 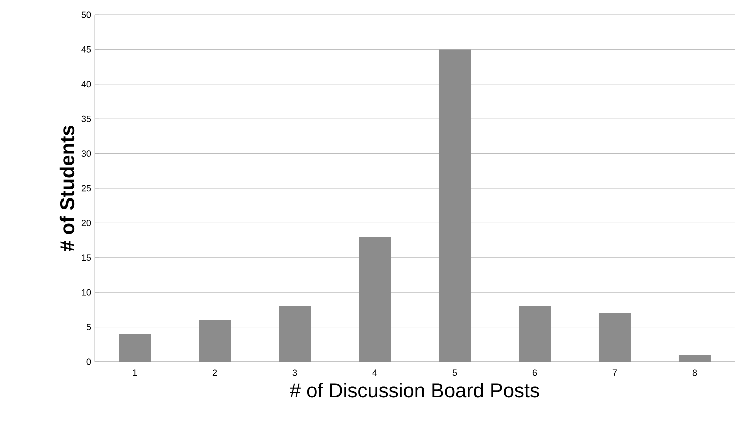 I want to click on y-tick-label: 15, so click(x=87, y=258).